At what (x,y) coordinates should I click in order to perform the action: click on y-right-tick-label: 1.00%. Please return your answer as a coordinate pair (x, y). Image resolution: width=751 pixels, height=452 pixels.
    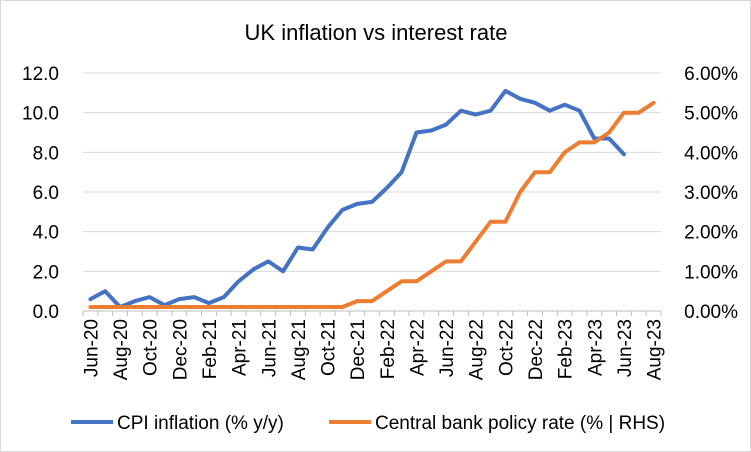
    Looking at the image, I should click on (711, 272).